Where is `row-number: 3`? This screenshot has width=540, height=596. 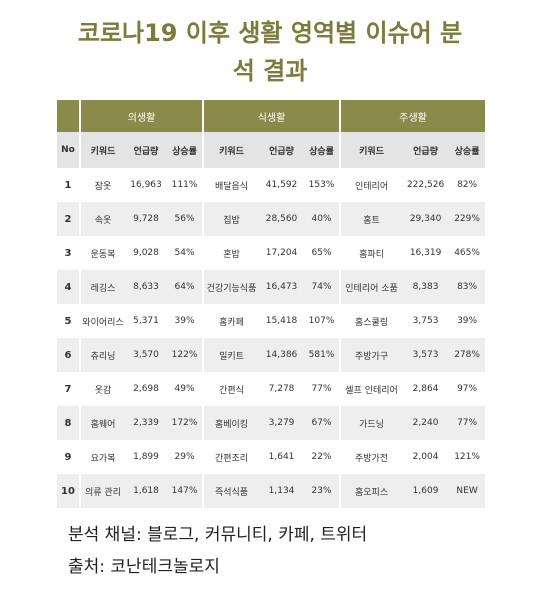 row-number: 3 is located at coordinates (68, 253).